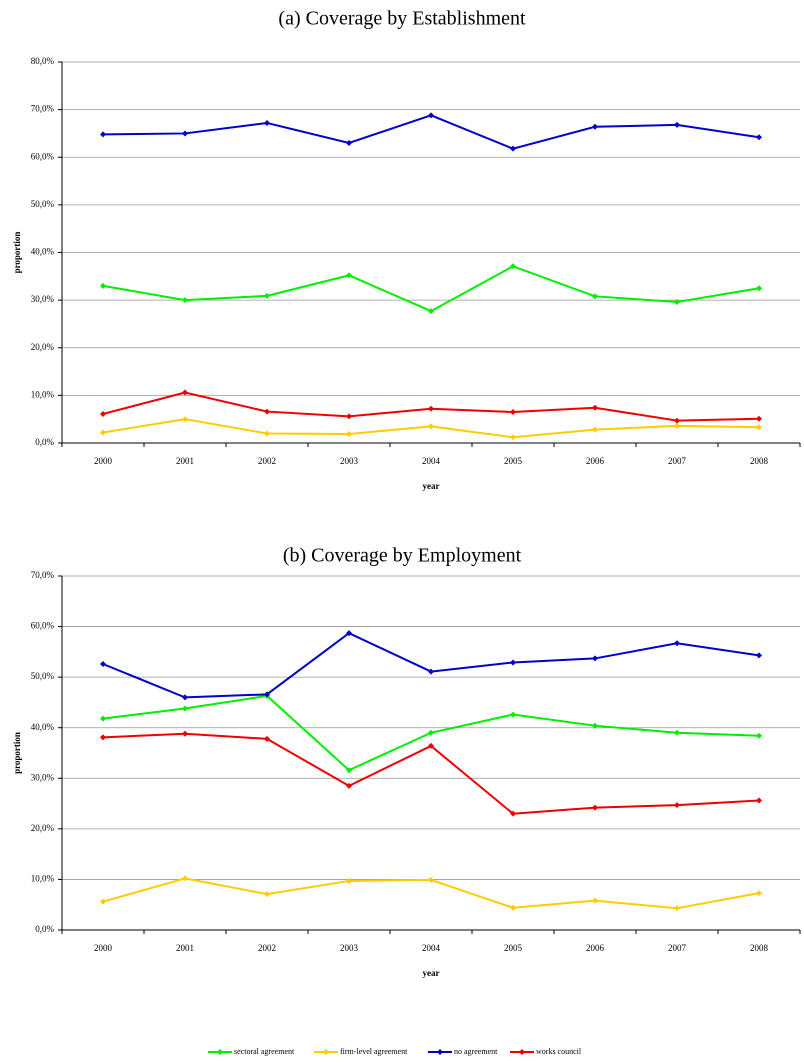 Image resolution: width=804 pixels, height=1063 pixels. I want to click on y-tick-label: 0,0%, so click(44, 929).